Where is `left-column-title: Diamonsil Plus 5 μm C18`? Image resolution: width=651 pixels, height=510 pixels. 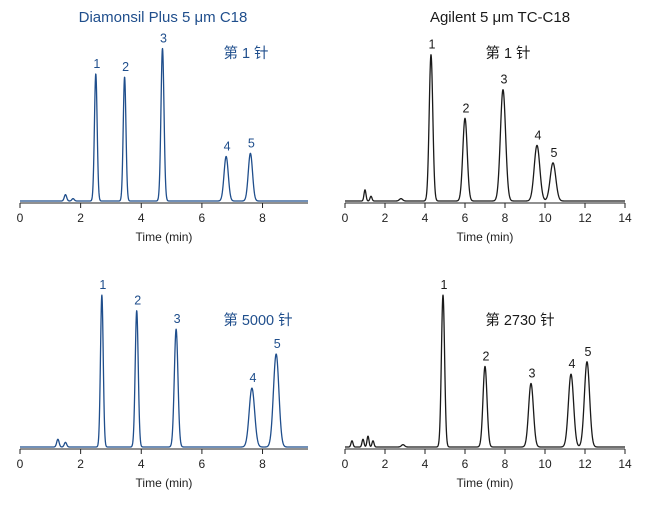
left-column-title: Diamonsil Plus 5 μm C18 is located at coordinates (163, 17).